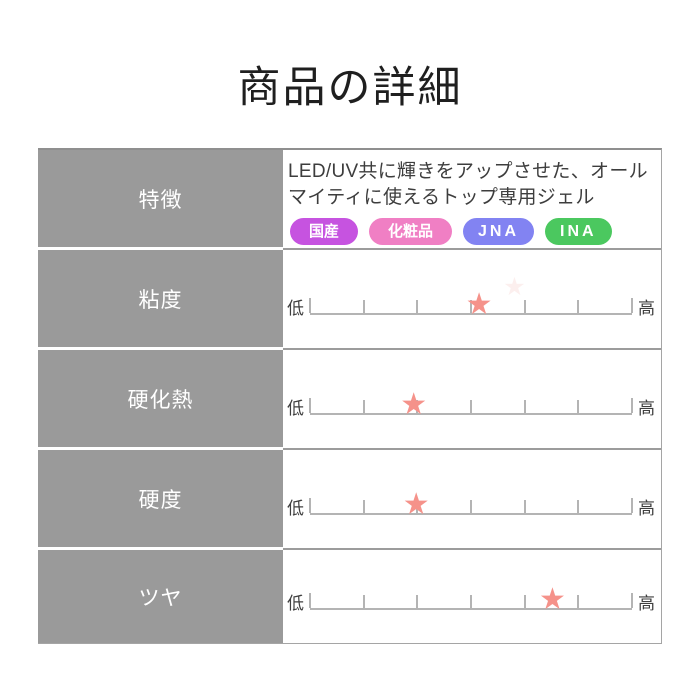  I want to click on feature-description: LED/UV共に輝きをアップさせた、オールマイティに使えるトップ専用ジェル, so click(468, 184).